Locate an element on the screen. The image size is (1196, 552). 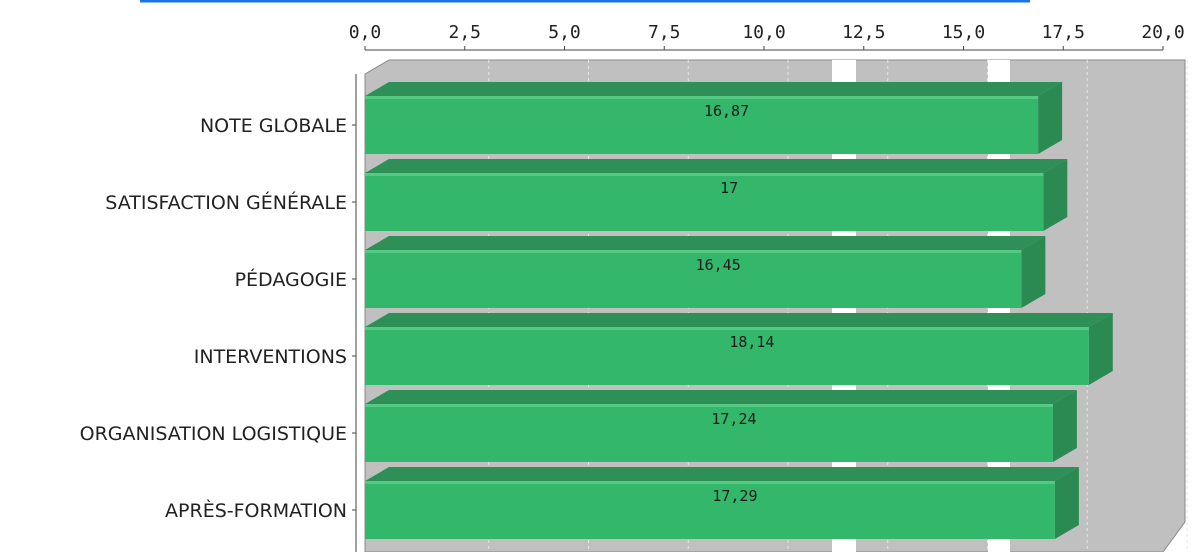
bar: 17,24 is located at coordinates (721, 426).